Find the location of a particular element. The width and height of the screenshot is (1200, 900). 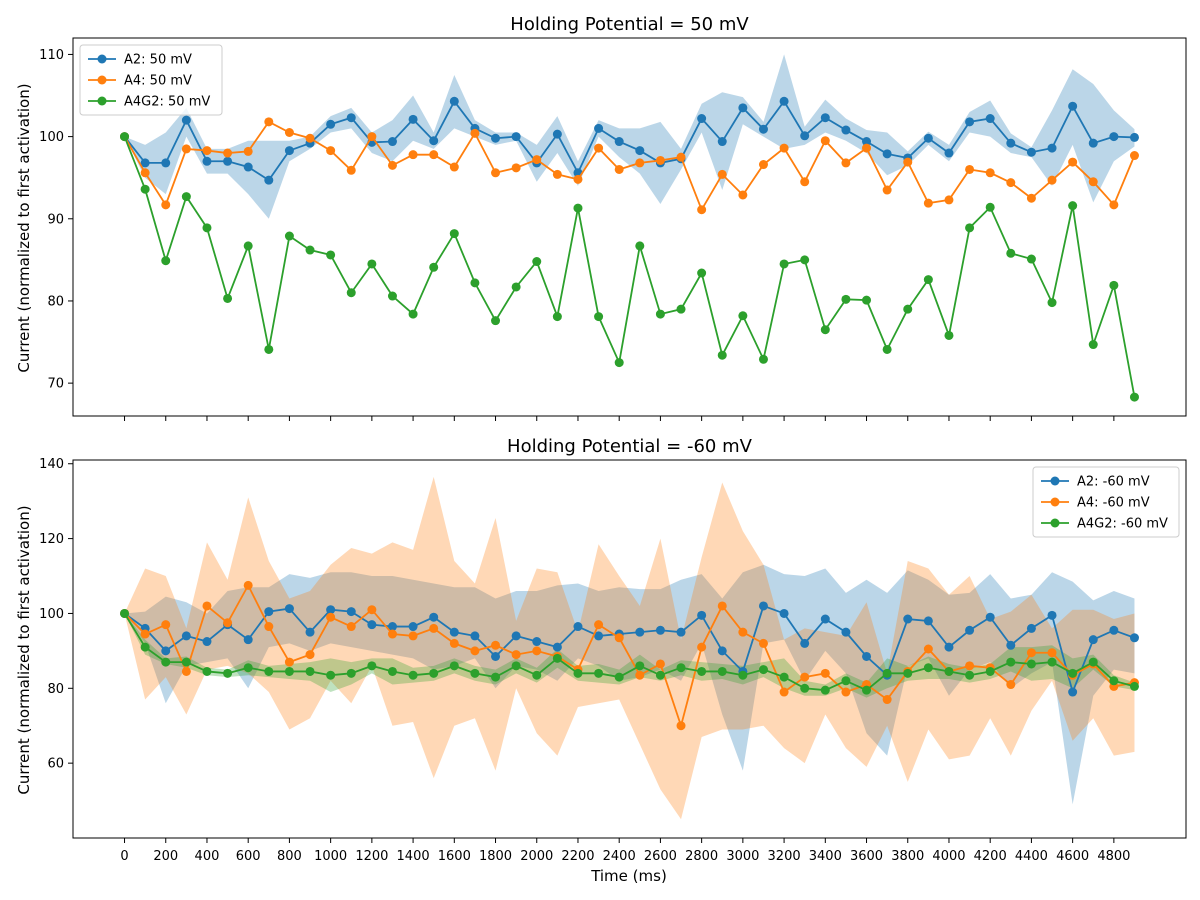

y-axis-label-top: Current (normalized to first activation) is located at coordinates (24, 227).